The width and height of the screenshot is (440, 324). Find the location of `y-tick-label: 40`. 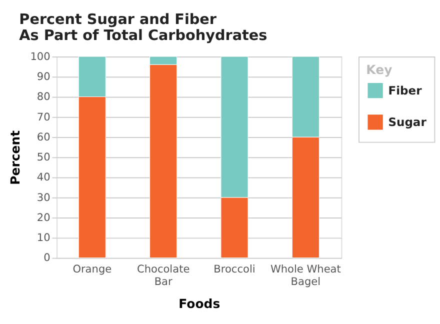

y-tick-label: 40 is located at coordinates (43, 178).